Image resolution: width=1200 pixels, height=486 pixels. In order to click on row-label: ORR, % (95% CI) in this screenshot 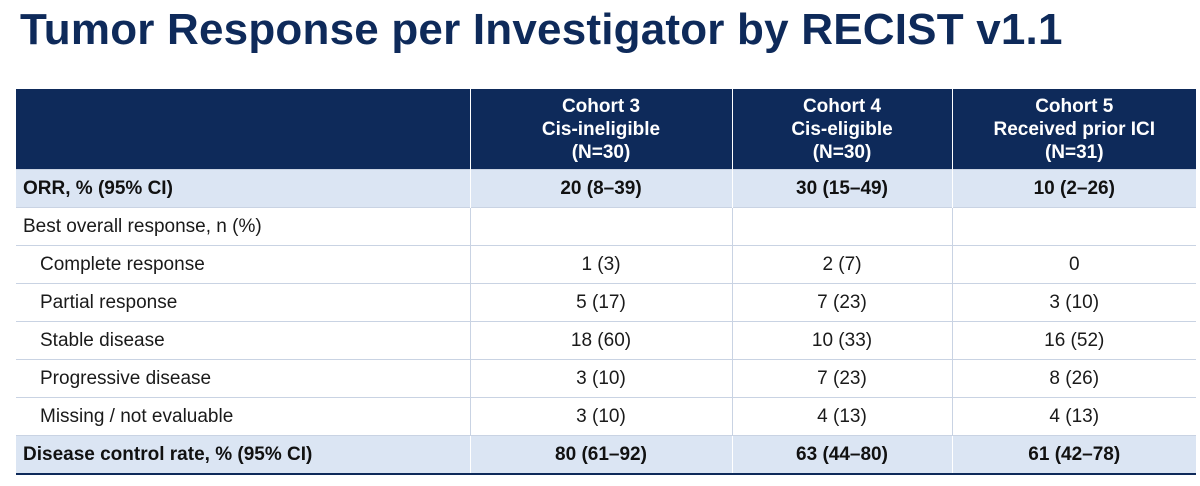, I will do `click(243, 188)`.